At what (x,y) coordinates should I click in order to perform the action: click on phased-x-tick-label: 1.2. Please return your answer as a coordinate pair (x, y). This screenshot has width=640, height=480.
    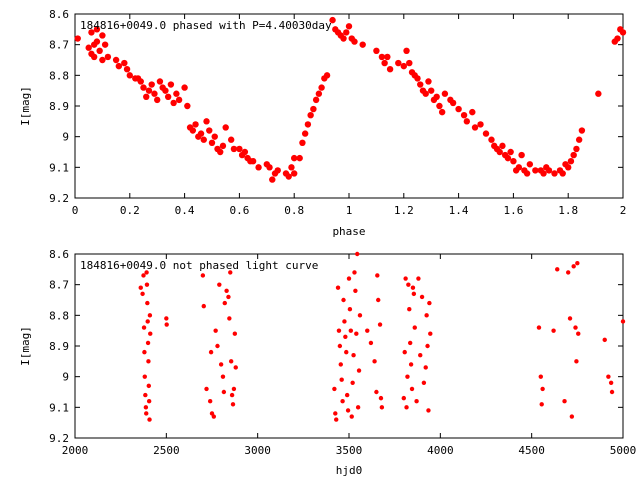
    Looking at the image, I should click on (404, 210).